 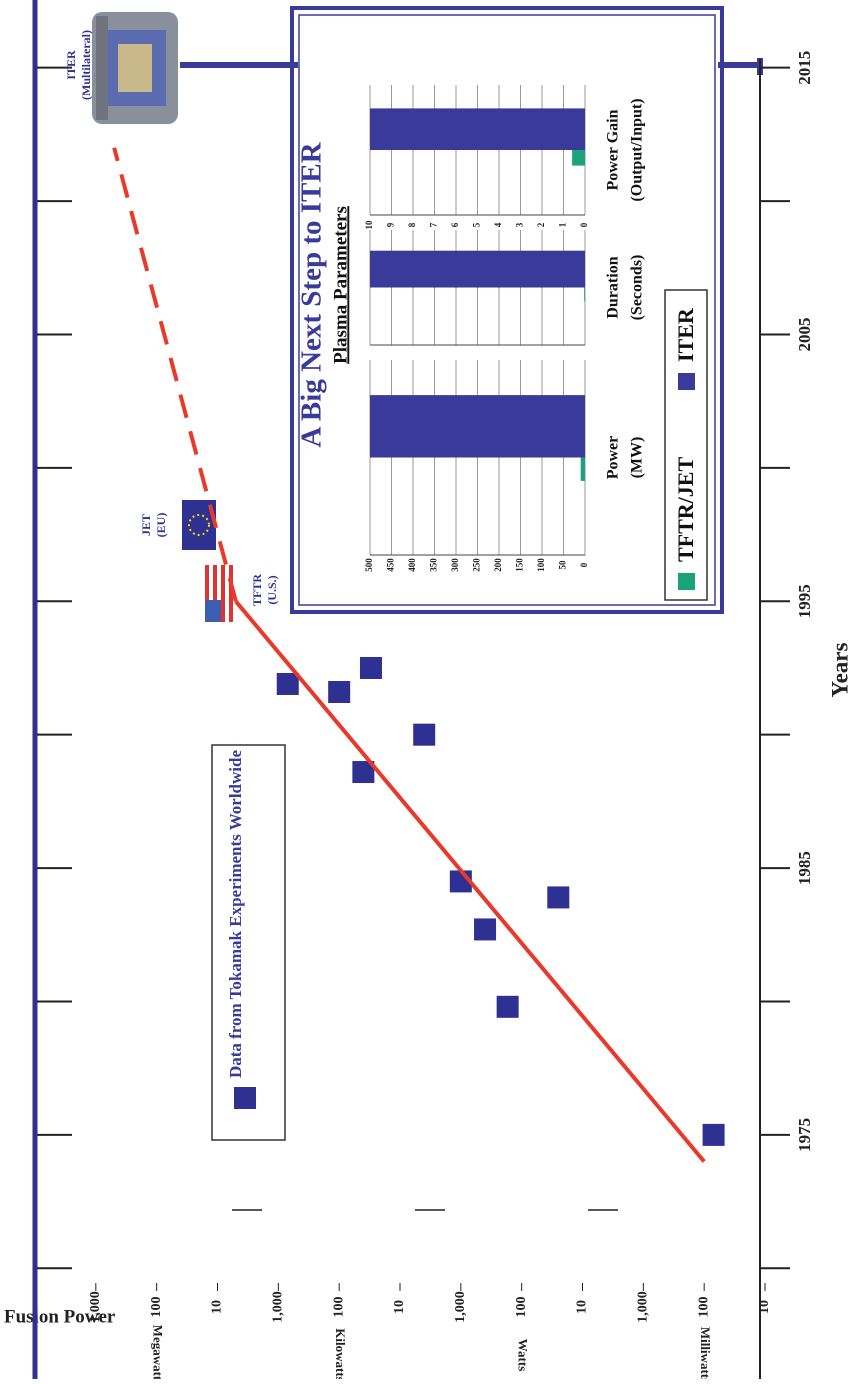 I want to click on inset-subtitle: Plasma Parameters, so click(x=340, y=285).